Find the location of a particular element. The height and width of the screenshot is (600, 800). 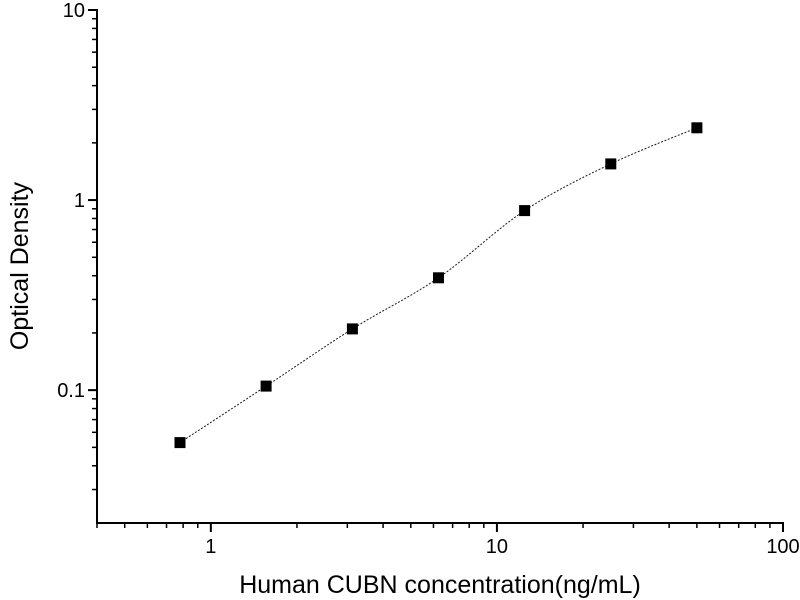

x-tick-label: 100 is located at coordinates (782, 547).